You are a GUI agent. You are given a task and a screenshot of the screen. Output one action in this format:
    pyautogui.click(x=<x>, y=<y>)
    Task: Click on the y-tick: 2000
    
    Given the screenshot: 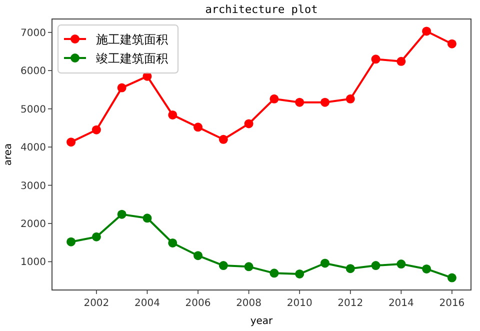 What is the action you would take?
    pyautogui.click(x=33, y=224)
    